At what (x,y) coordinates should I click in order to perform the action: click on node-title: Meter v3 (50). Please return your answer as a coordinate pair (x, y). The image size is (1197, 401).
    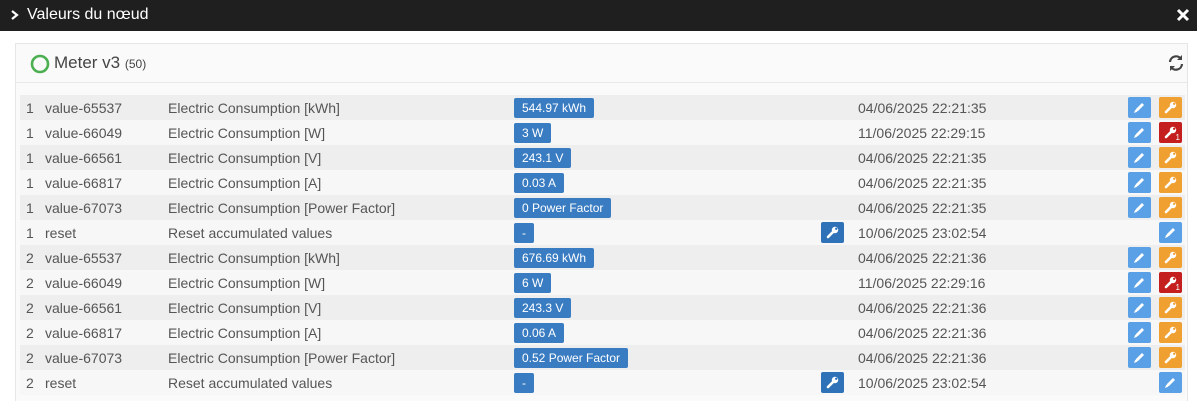
    Looking at the image, I should click on (100, 63).